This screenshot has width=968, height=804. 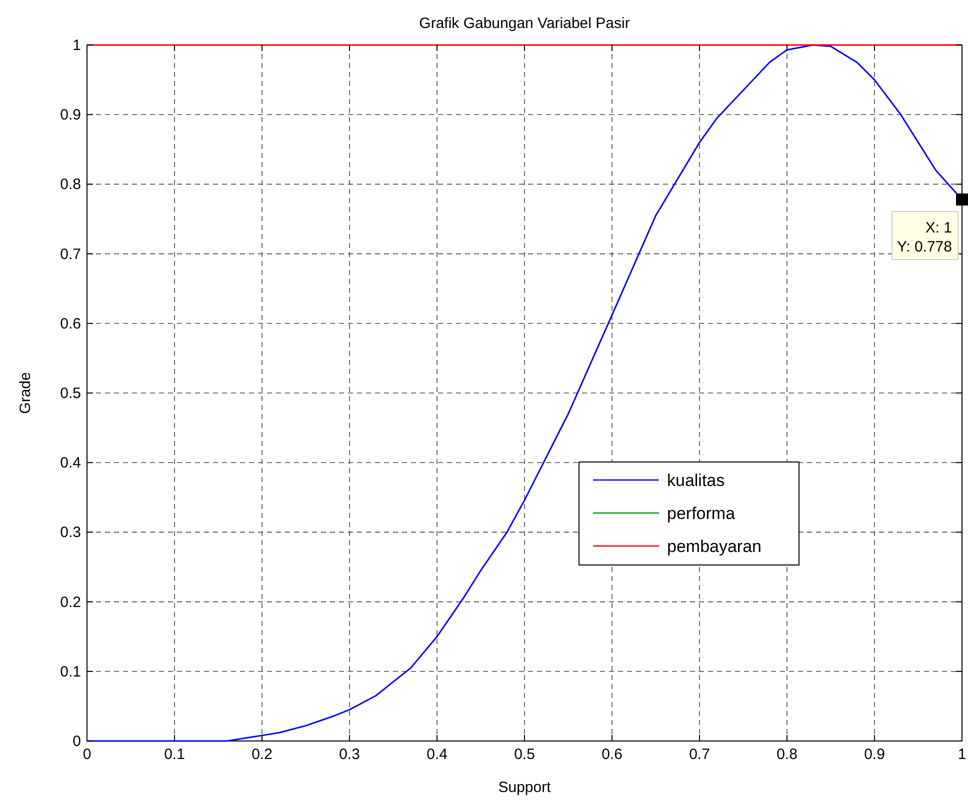 What do you see at coordinates (701, 513) in the screenshot?
I see `legend-label: performa` at bounding box center [701, 513].